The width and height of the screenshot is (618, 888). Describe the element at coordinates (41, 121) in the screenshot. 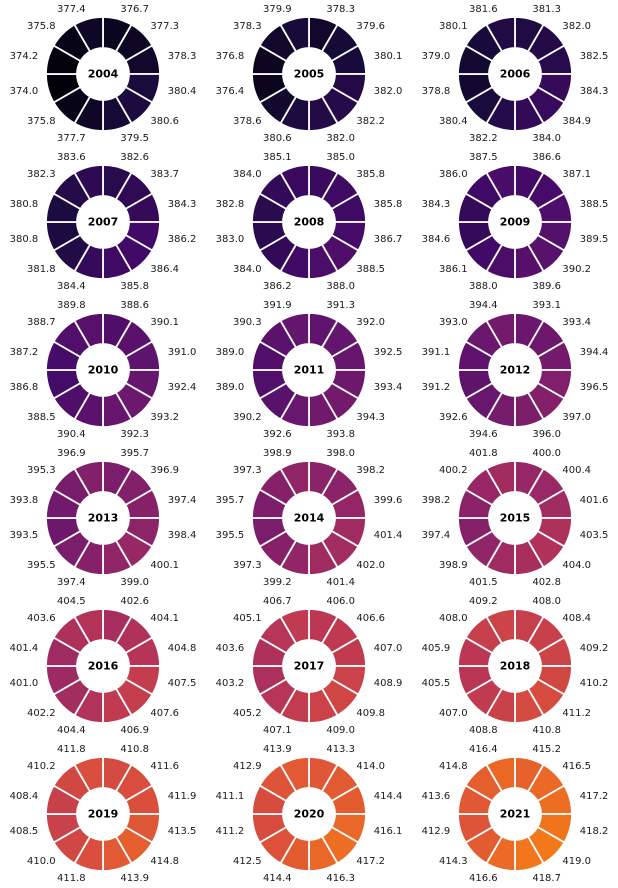

I see `segment-value-label: 375.8` at that location.